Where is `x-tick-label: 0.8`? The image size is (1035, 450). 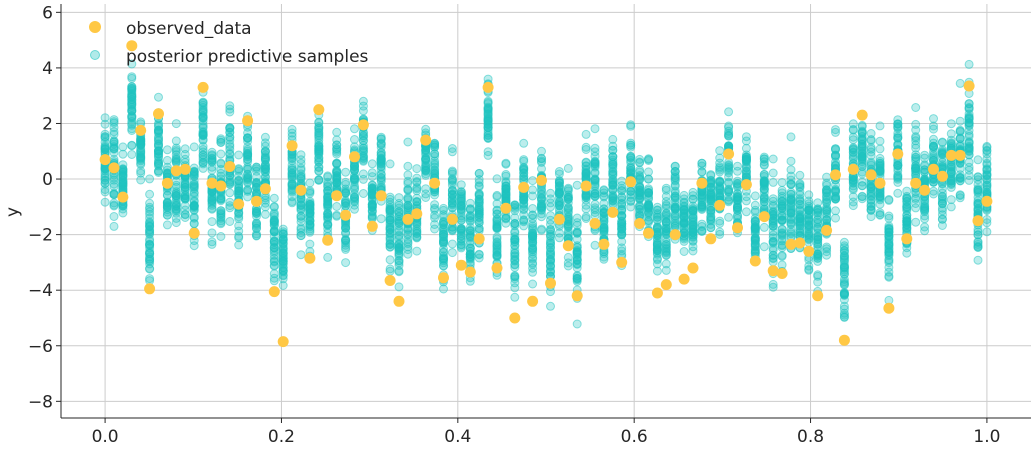 x-tick-label: 0.8 is located at coordinates (810, 437).